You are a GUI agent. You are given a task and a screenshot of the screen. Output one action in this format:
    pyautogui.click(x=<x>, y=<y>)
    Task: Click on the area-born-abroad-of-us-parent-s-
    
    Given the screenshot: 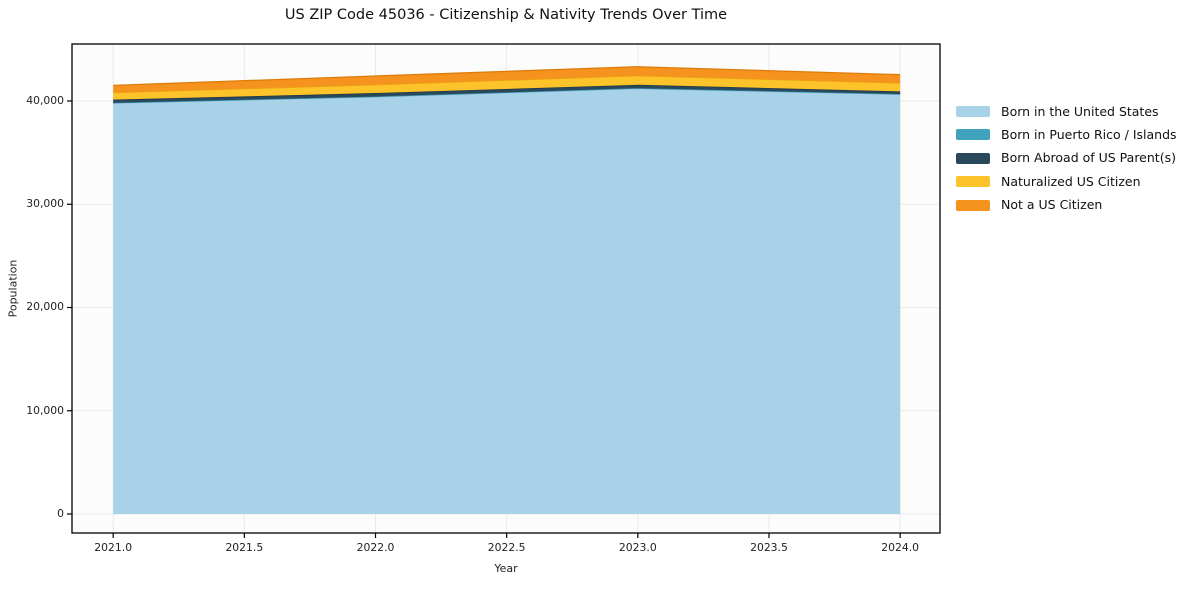 What is the action you would take?
    pyautogui.click(x=507, y=93)
    